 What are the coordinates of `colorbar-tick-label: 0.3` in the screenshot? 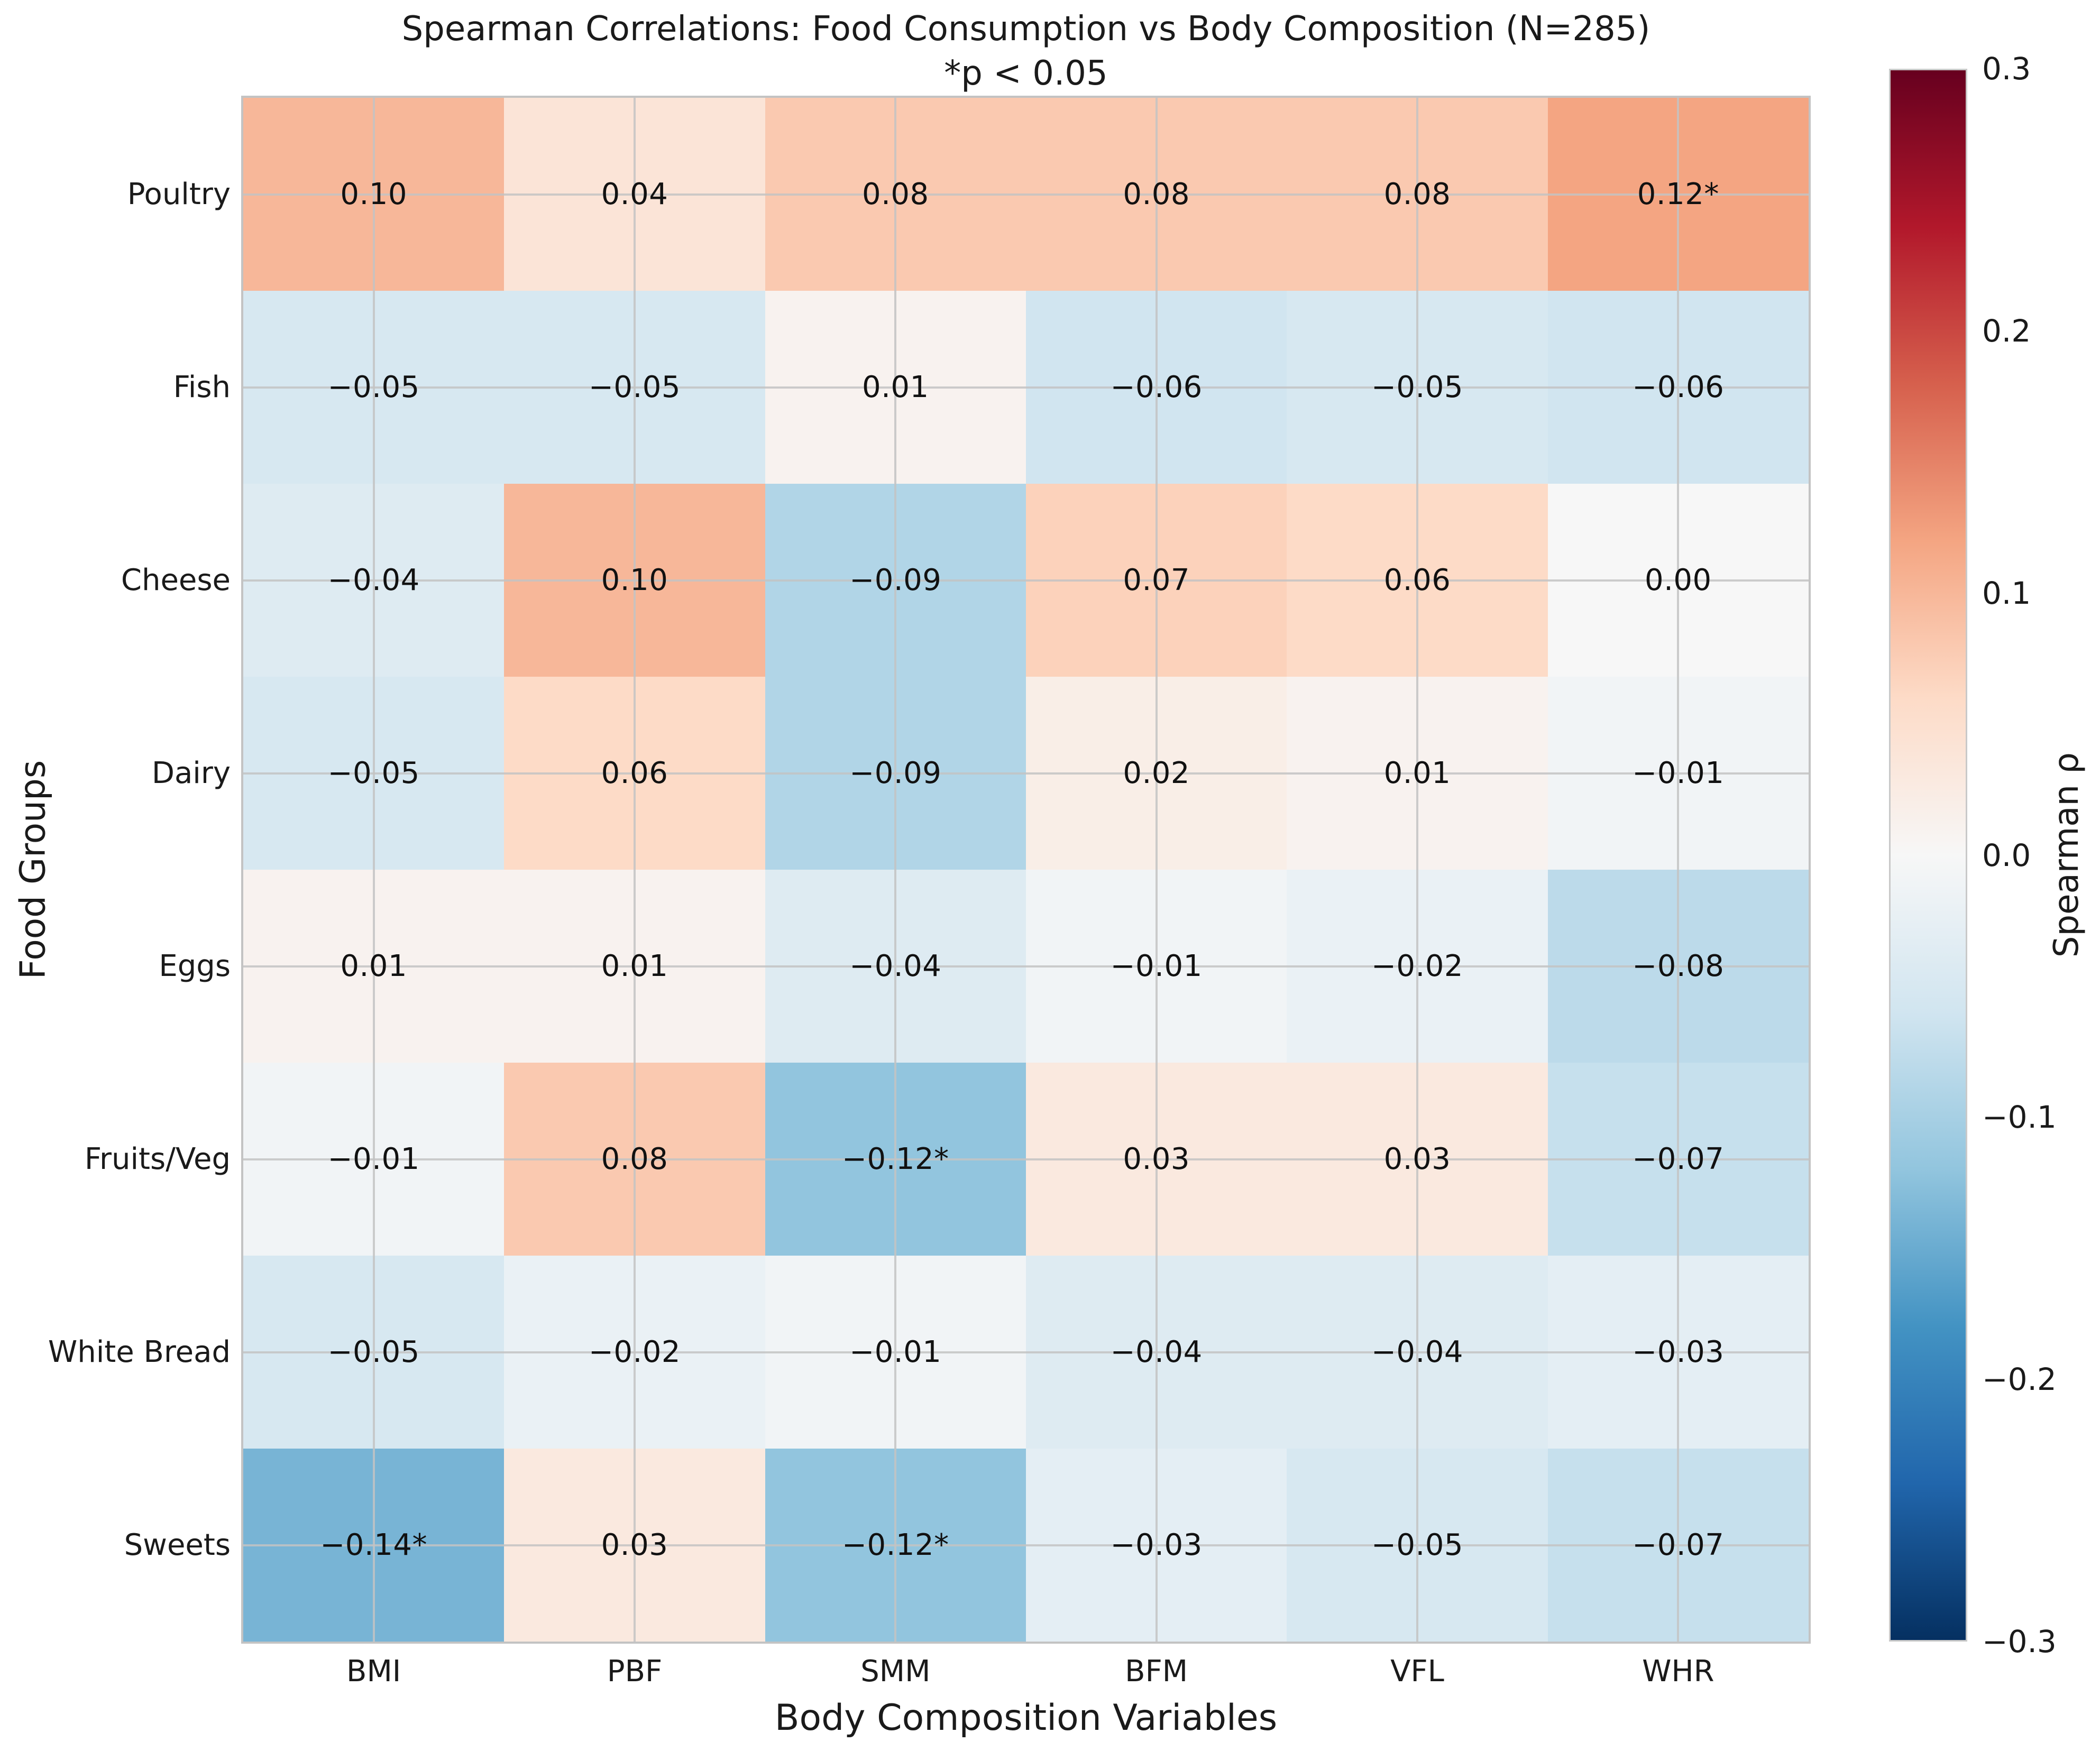 It's located at (2006, 69).